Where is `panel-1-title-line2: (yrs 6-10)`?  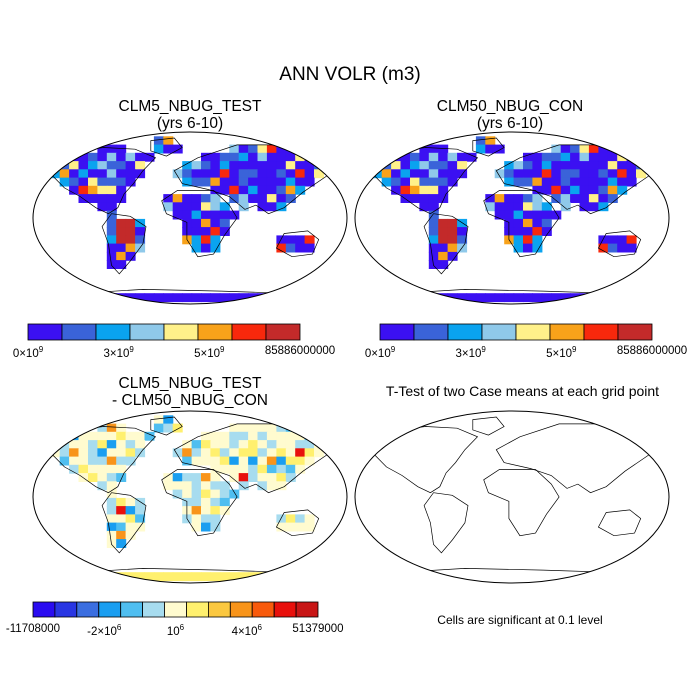
panel-1-title-line2: (yrs 6-10) is located at coordinates (190, 123).